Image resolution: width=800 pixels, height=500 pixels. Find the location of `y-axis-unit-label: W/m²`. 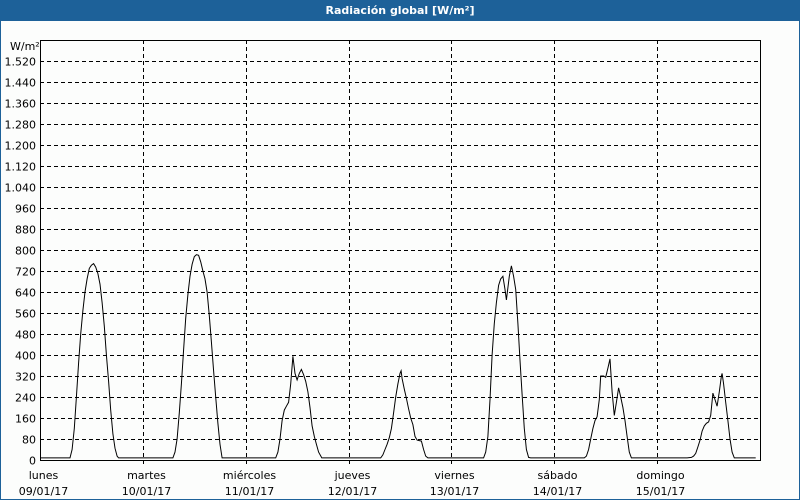

y-axis-unit-label: W/m² is located at coordinates (25, 46).